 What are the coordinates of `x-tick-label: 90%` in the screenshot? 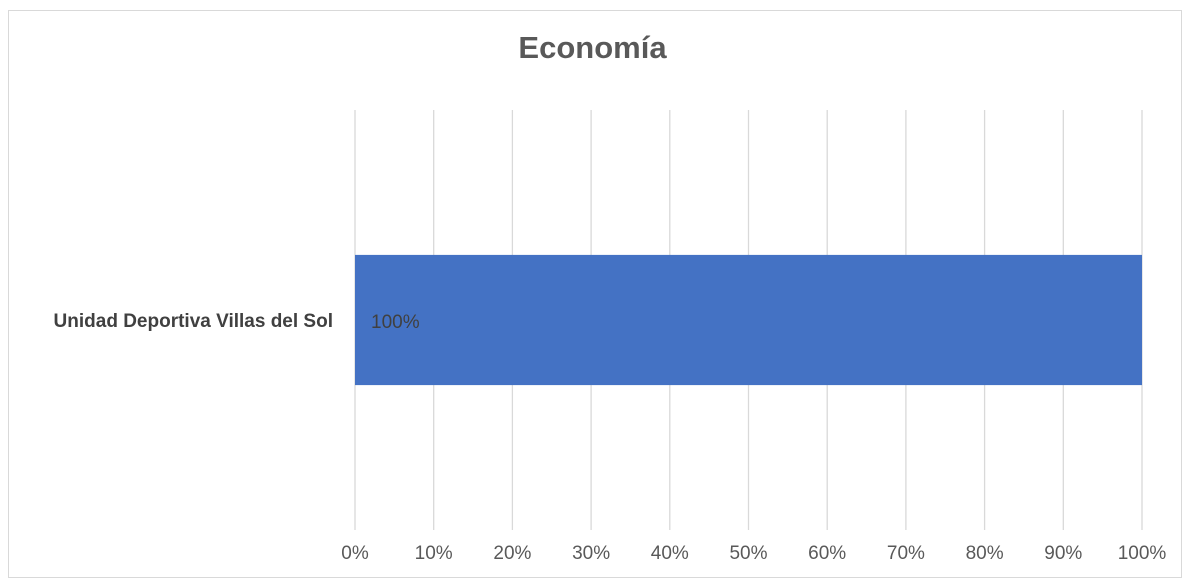 It's located at (1063, 553).